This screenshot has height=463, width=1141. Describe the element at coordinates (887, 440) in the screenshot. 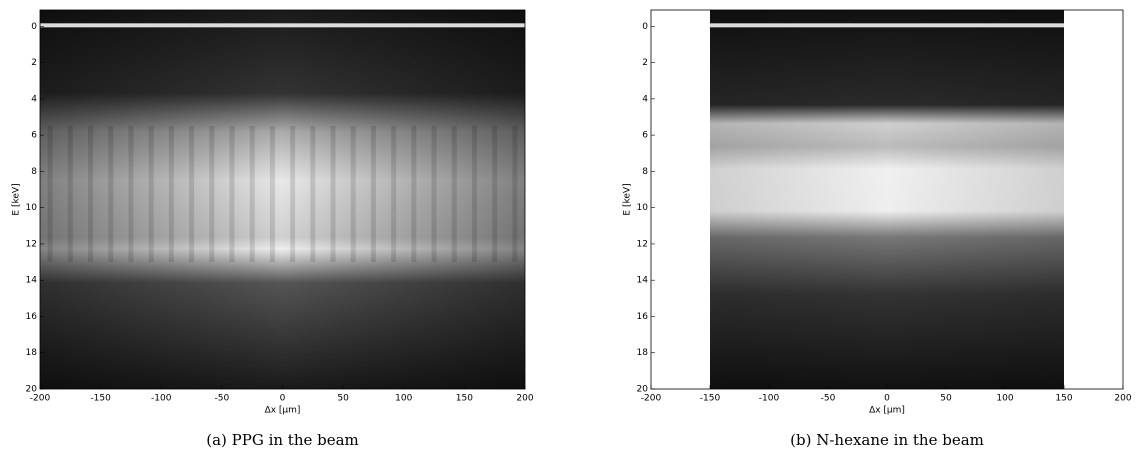

I see `caption: (b) N-hexane in the beam` at that location.